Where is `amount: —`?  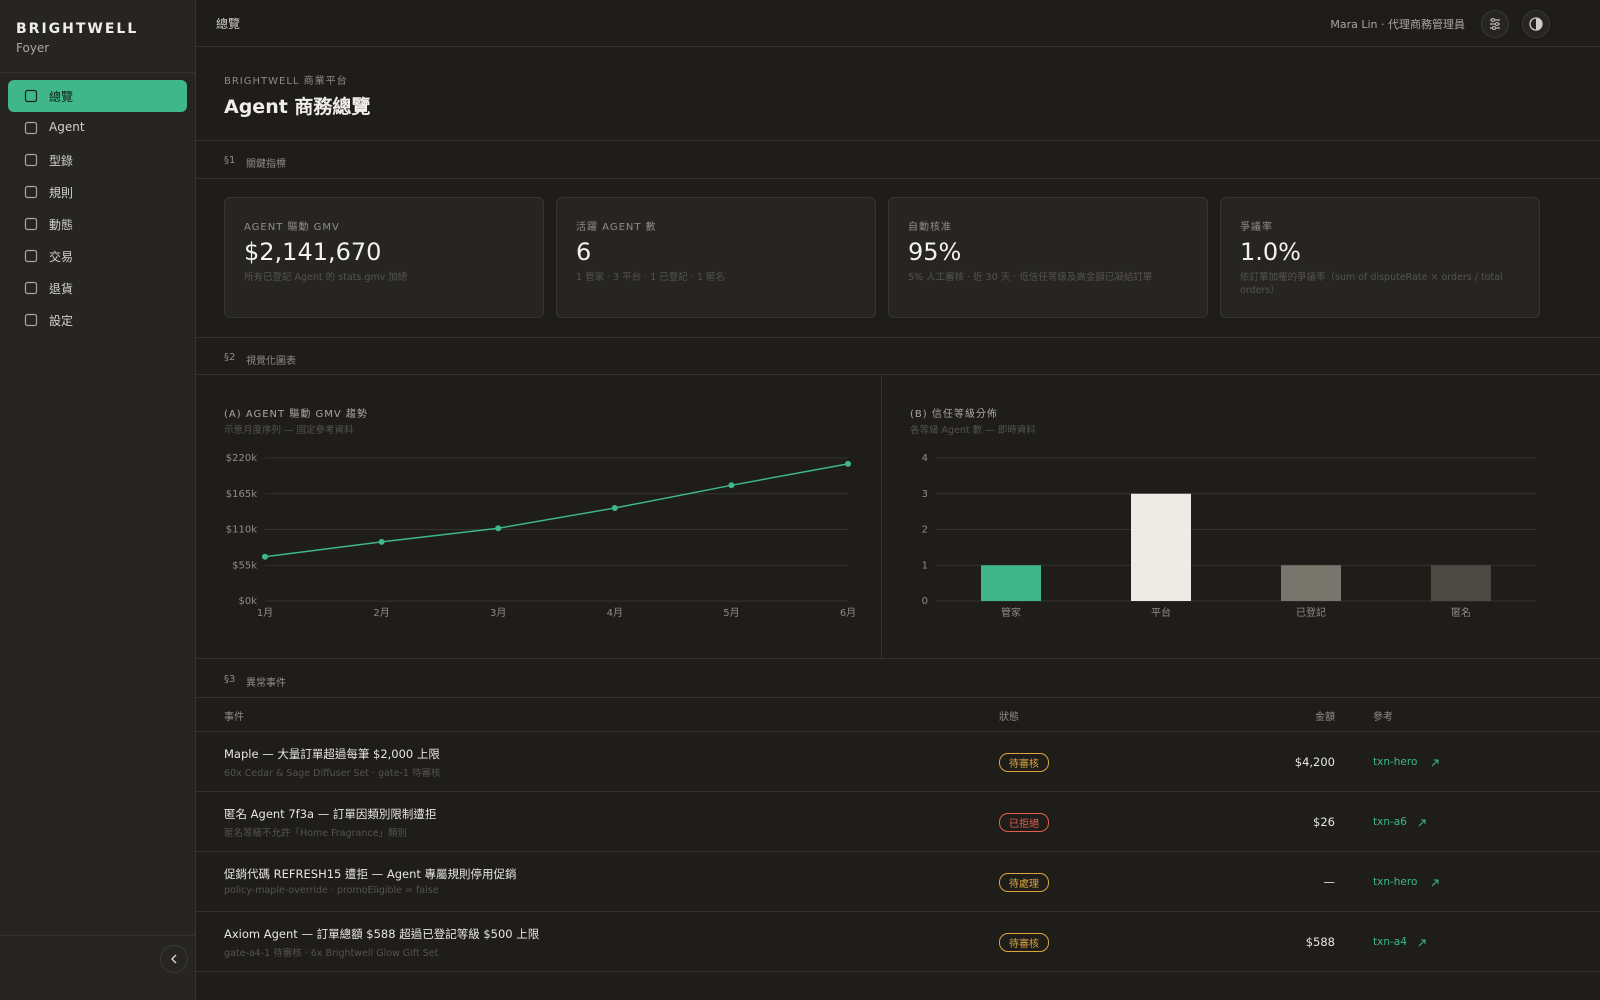
amount: — is located at coordinates (1329, 882).